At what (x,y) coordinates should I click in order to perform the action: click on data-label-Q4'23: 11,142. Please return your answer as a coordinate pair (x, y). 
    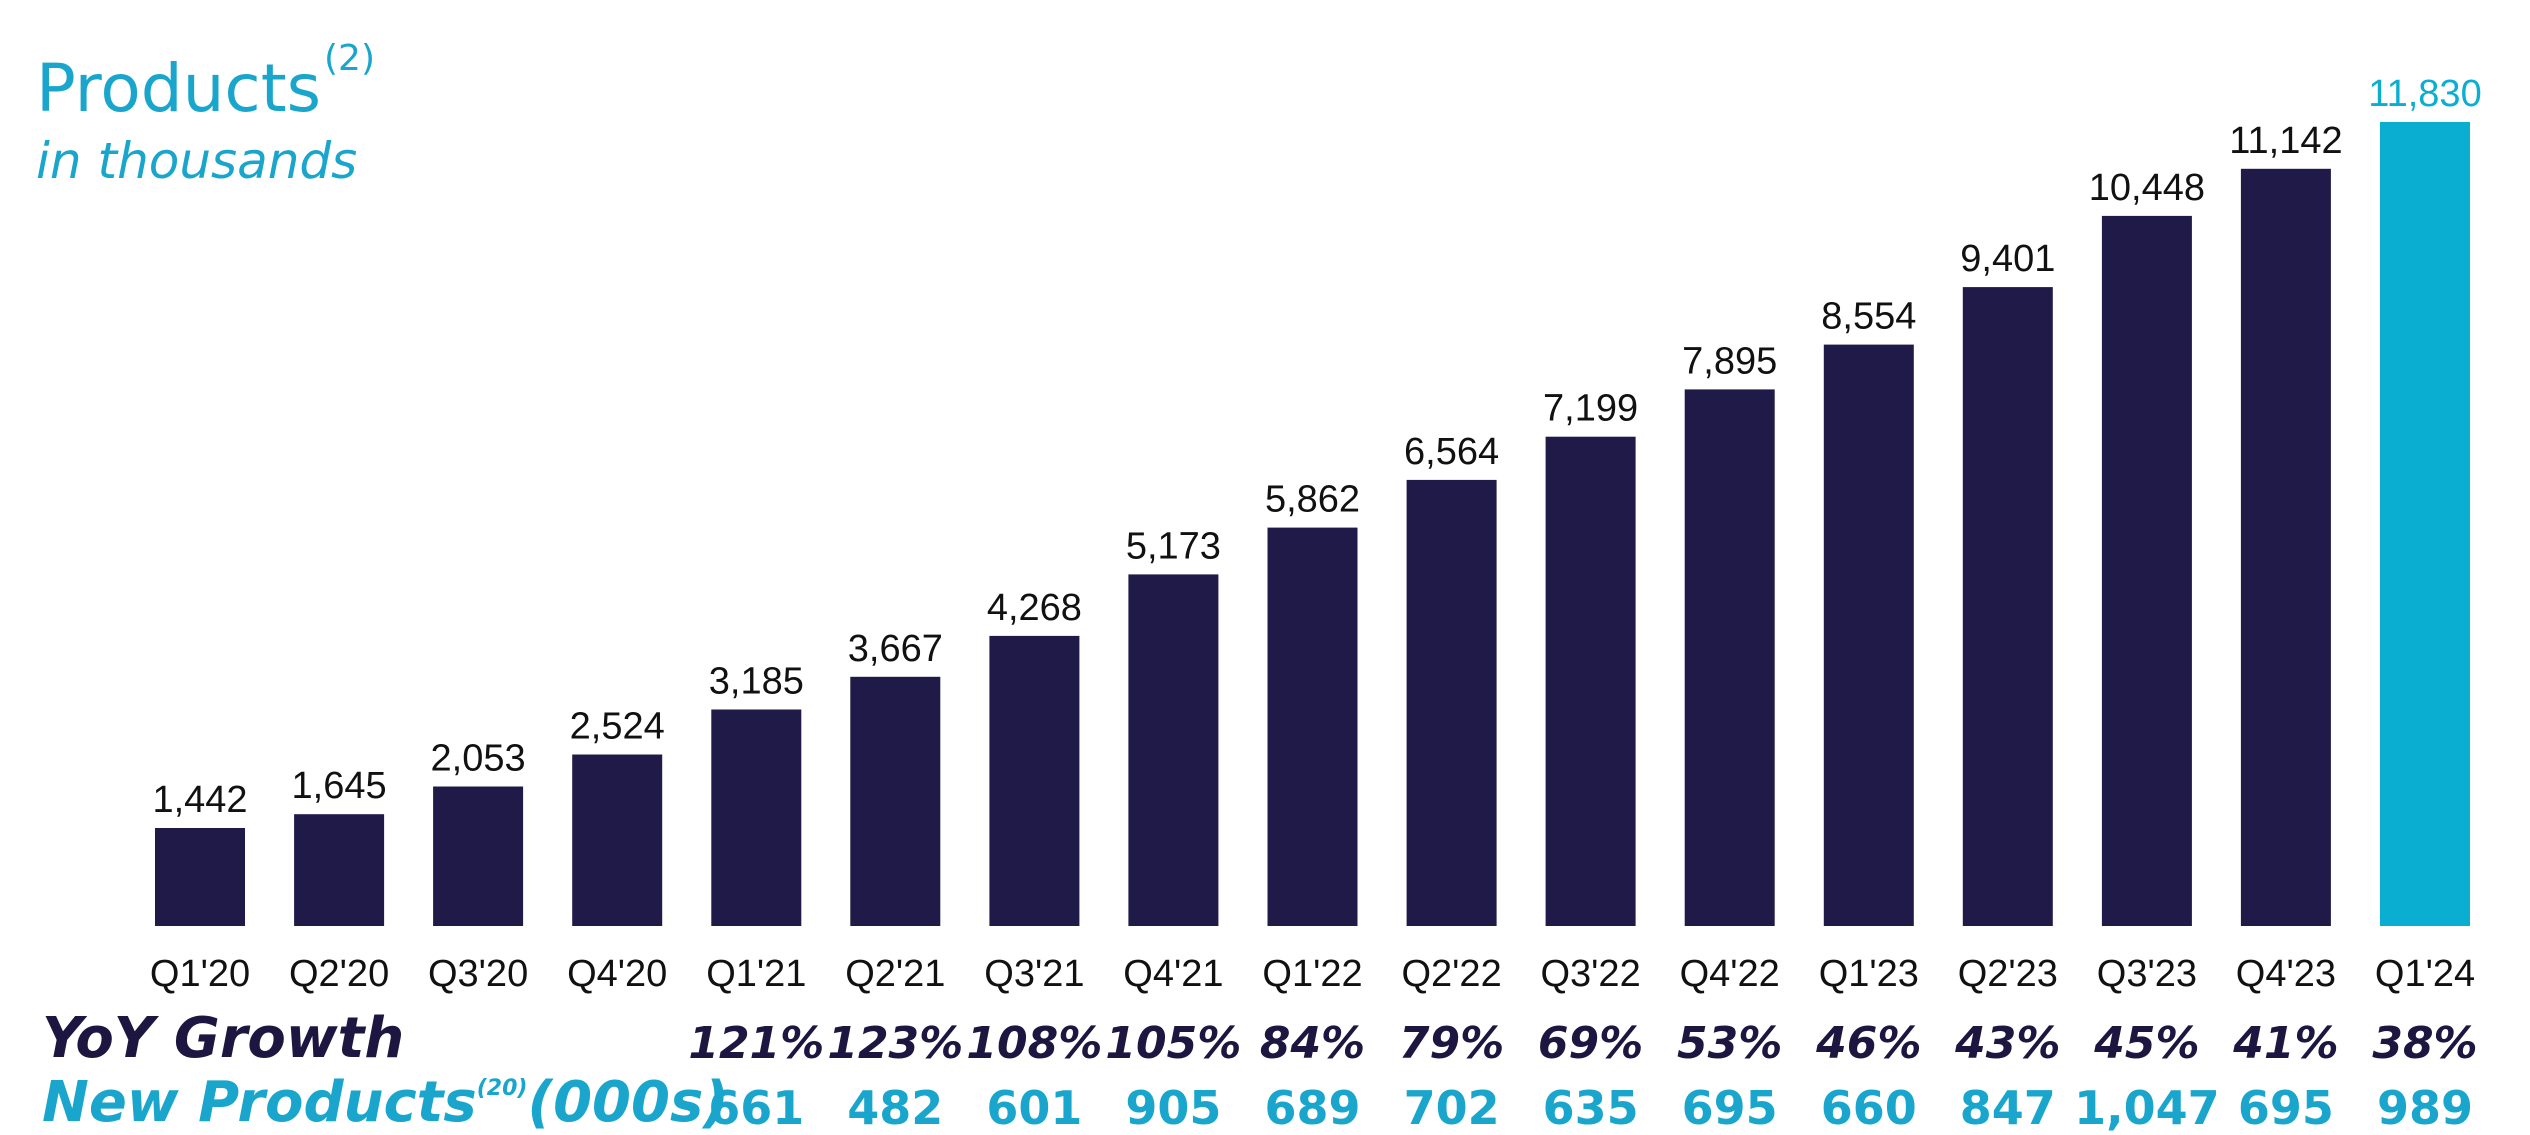
    Looking at the image, I should click on (2285, 141).